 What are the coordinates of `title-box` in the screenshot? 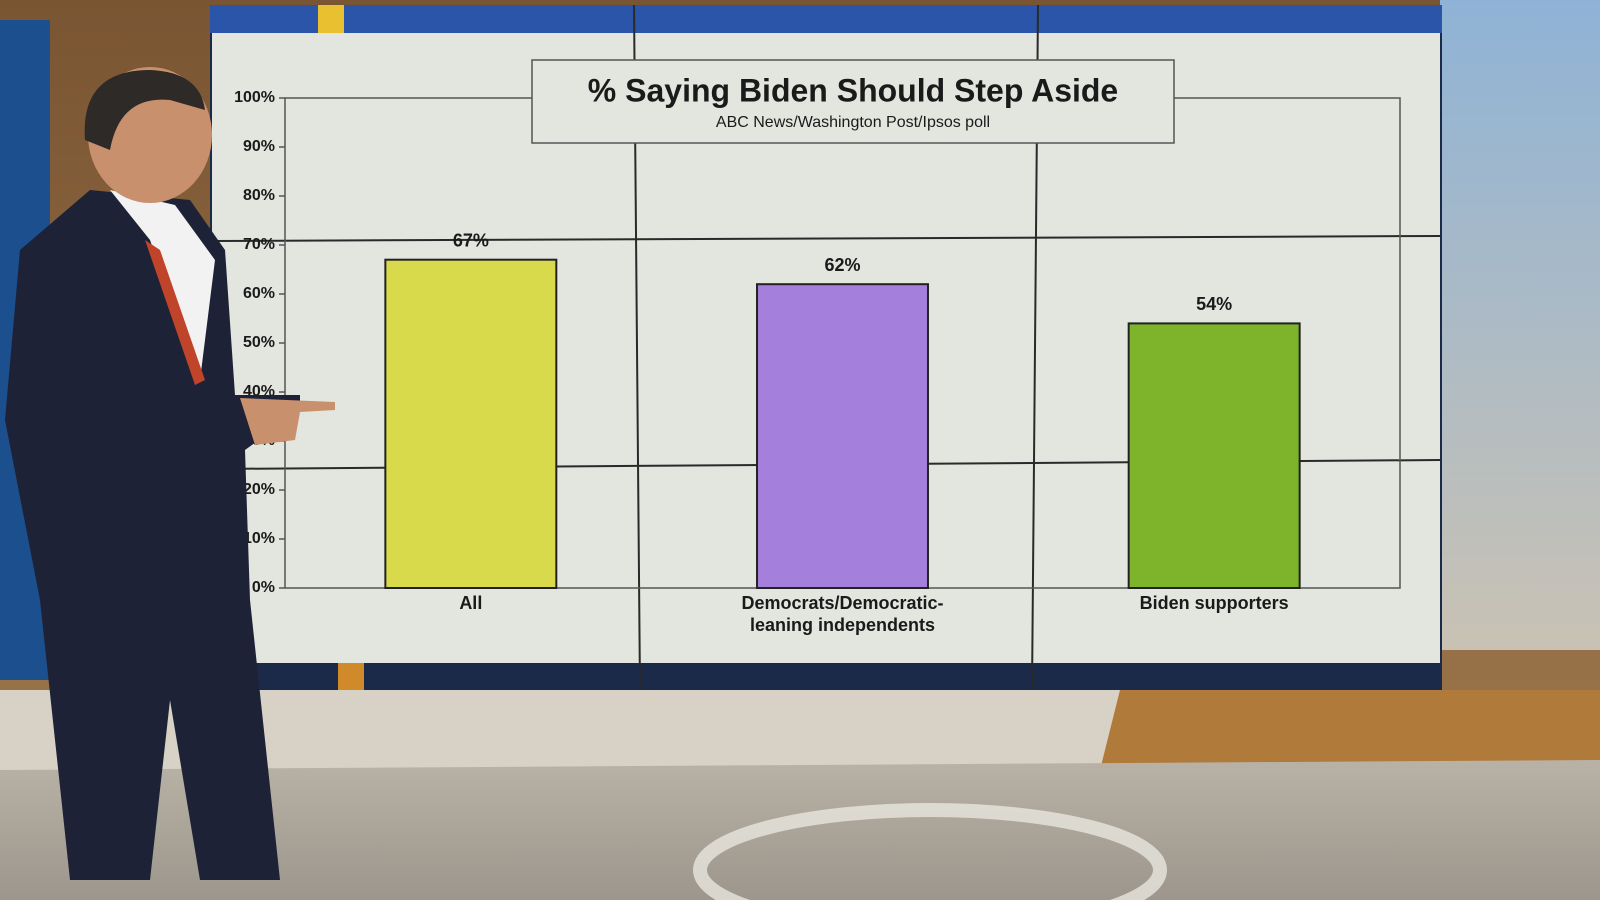 It's located at (853, 101).